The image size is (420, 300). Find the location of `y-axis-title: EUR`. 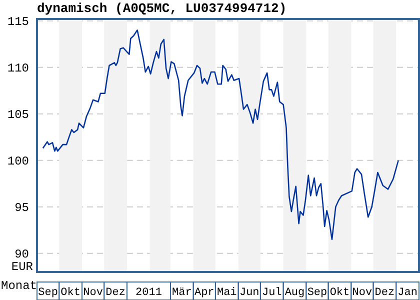

y-axis-title: EUR is located at coordinates (22, 267).